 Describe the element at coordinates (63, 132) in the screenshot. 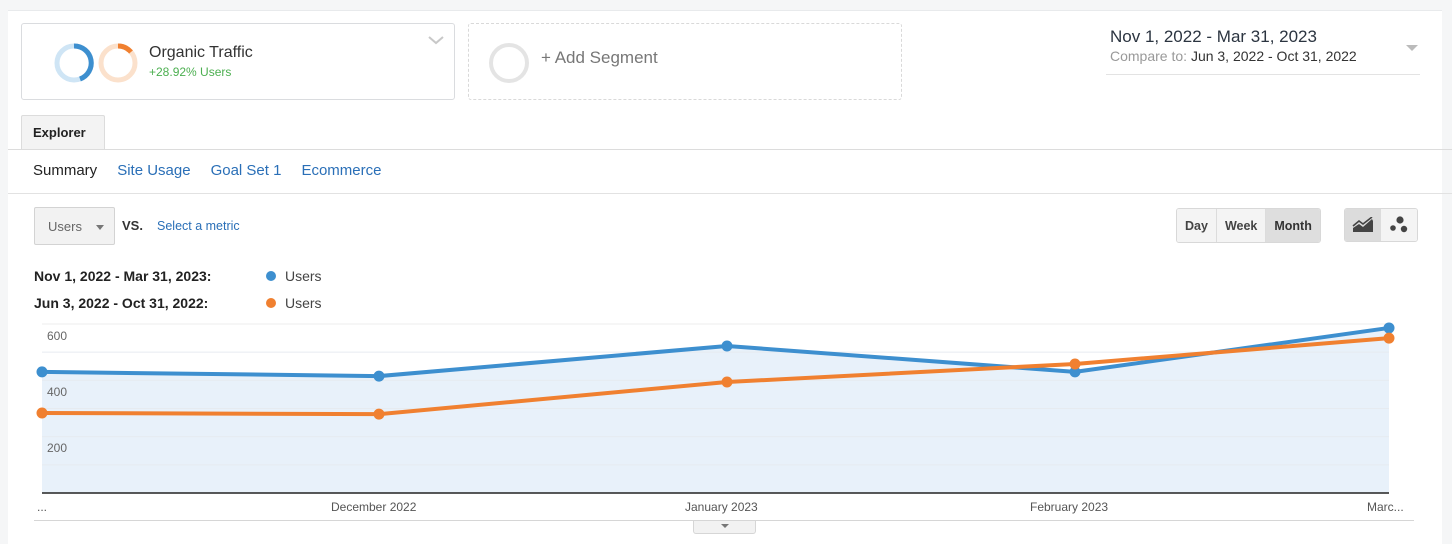

I see `tab-explorer: Explorer` at that location.